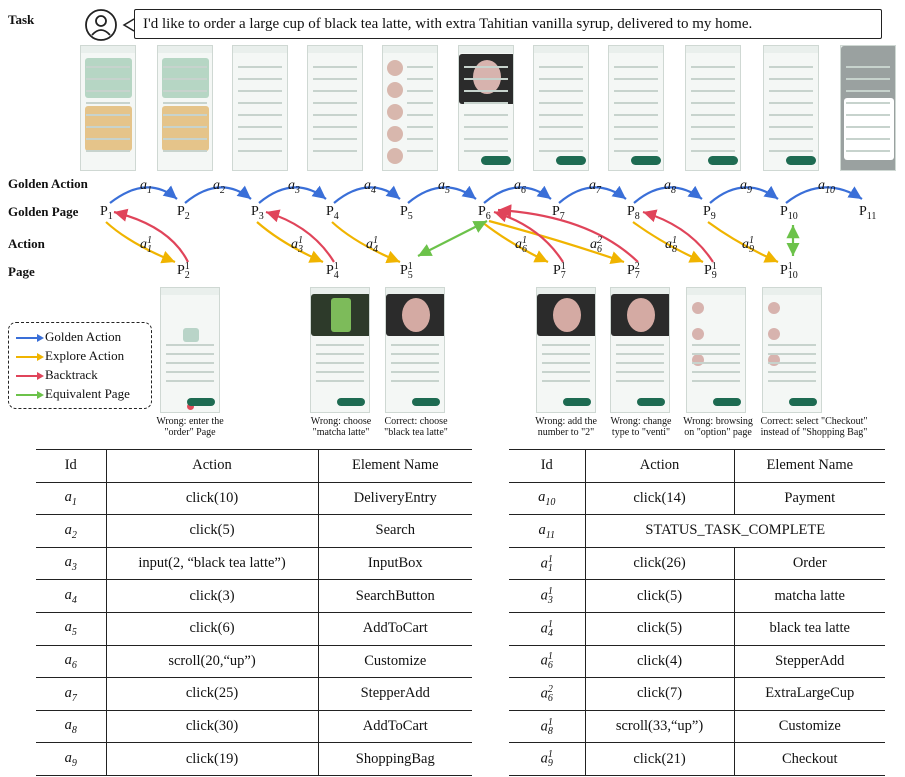 The width and height of the screenshot is (905, 777). I want to click on element-name: Order, so click(809, 563).